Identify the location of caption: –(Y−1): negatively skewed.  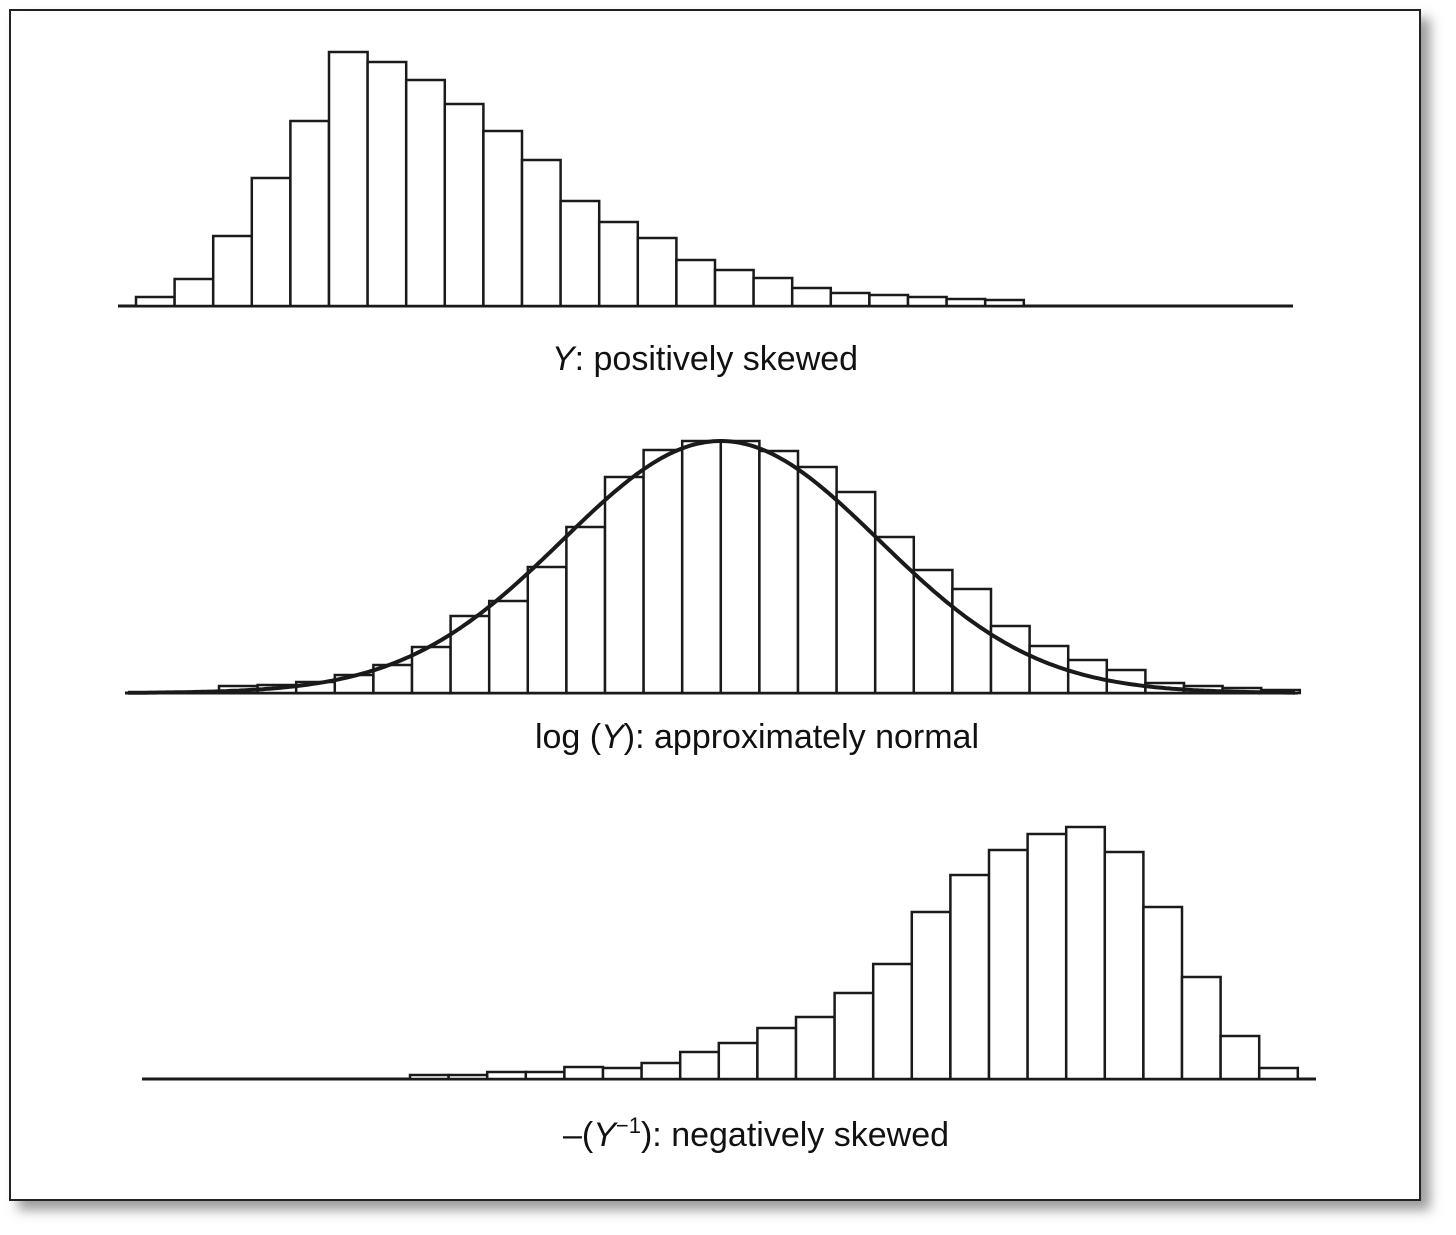
(756, 1133).